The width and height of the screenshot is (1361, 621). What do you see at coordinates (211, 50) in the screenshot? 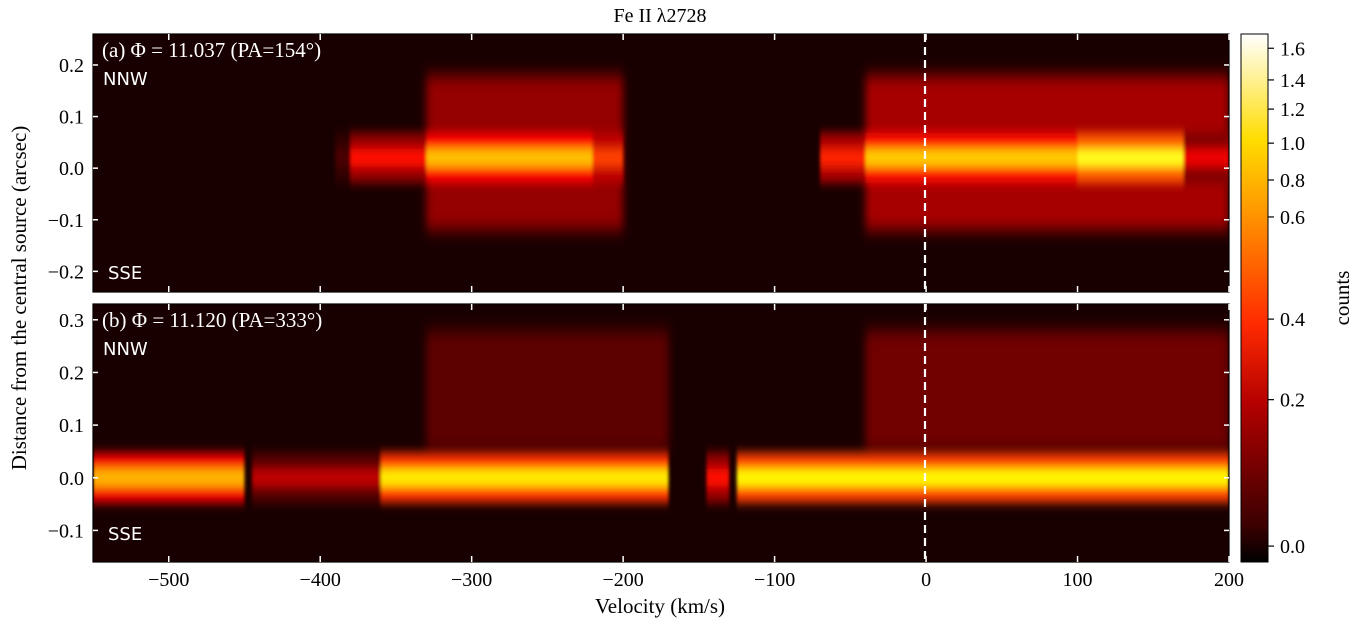
I see `panel-a-label: (a) Φ = 11.037 (PA=154°)` at bounding box center [211, 50].